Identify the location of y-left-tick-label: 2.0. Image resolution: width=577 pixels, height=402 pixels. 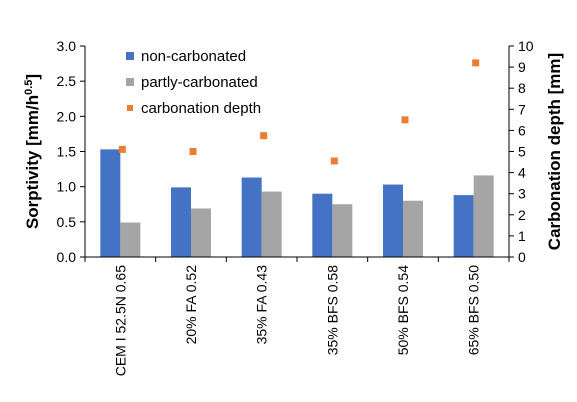
(67, 116).